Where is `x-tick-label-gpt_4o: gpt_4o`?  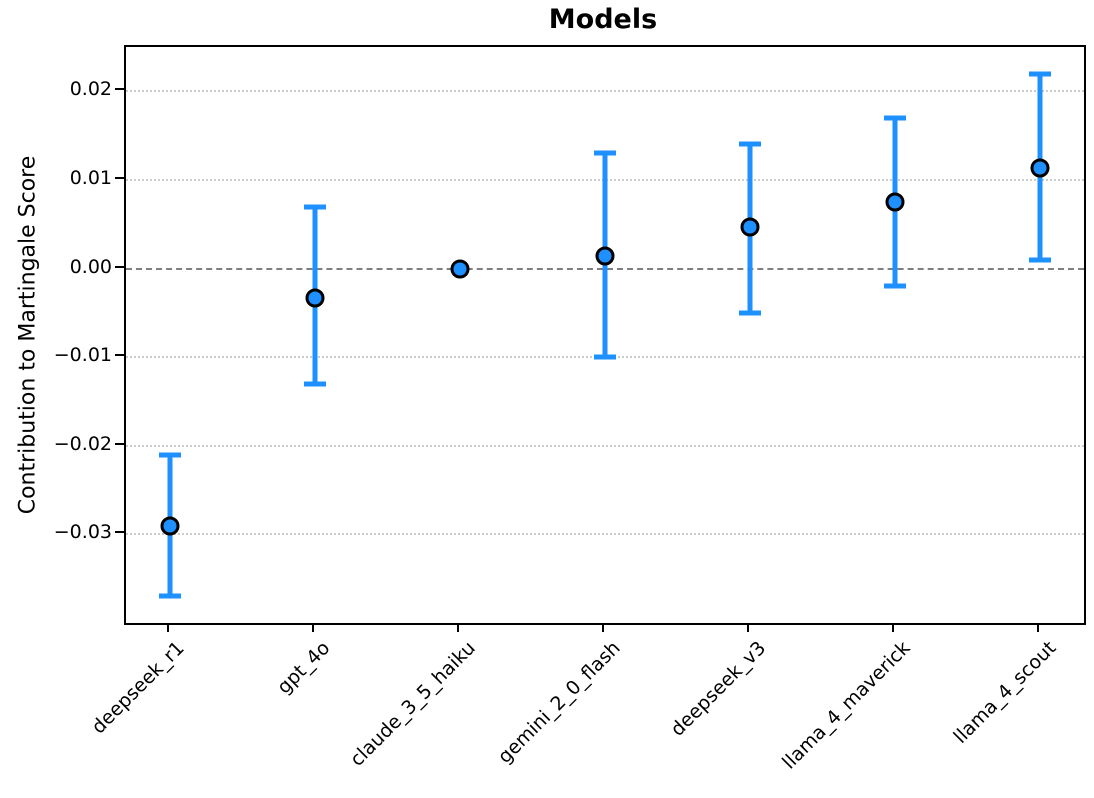
x-tick-label-gpt_4o: gpt_4o is located at coordinates (303, 668).